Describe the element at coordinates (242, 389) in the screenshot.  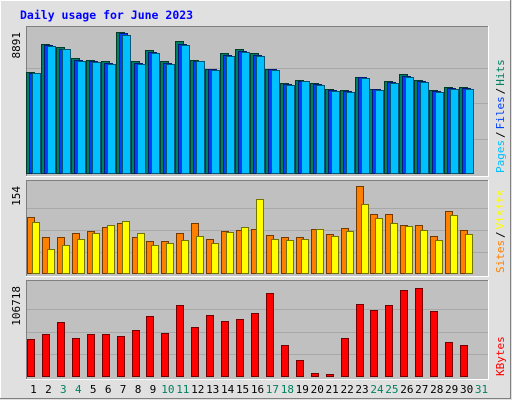
I see `x-tick-label-day-15: 15` at that location.